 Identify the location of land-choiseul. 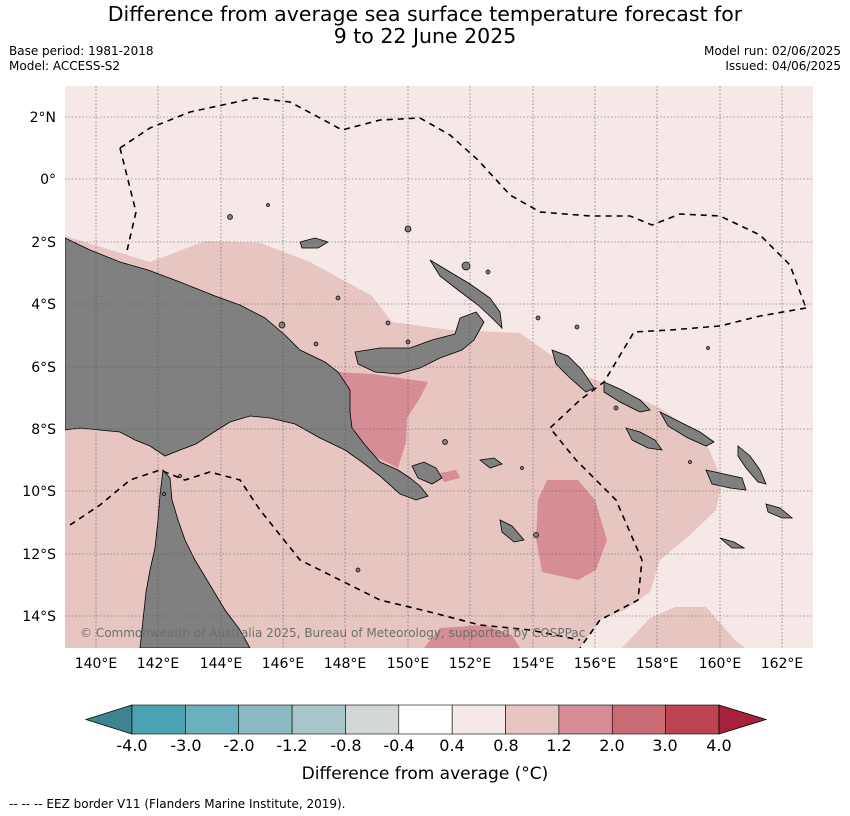
(627, 397).